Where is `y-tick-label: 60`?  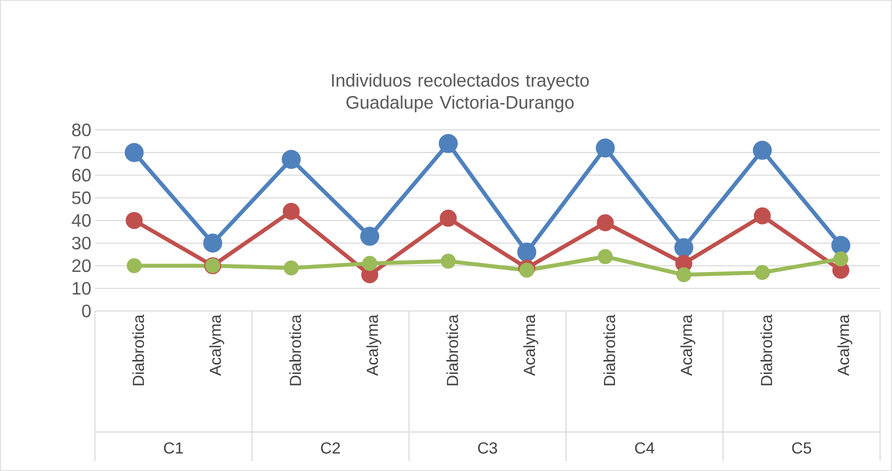 y-tick-label: 60 is located at coordinates (81, 175).